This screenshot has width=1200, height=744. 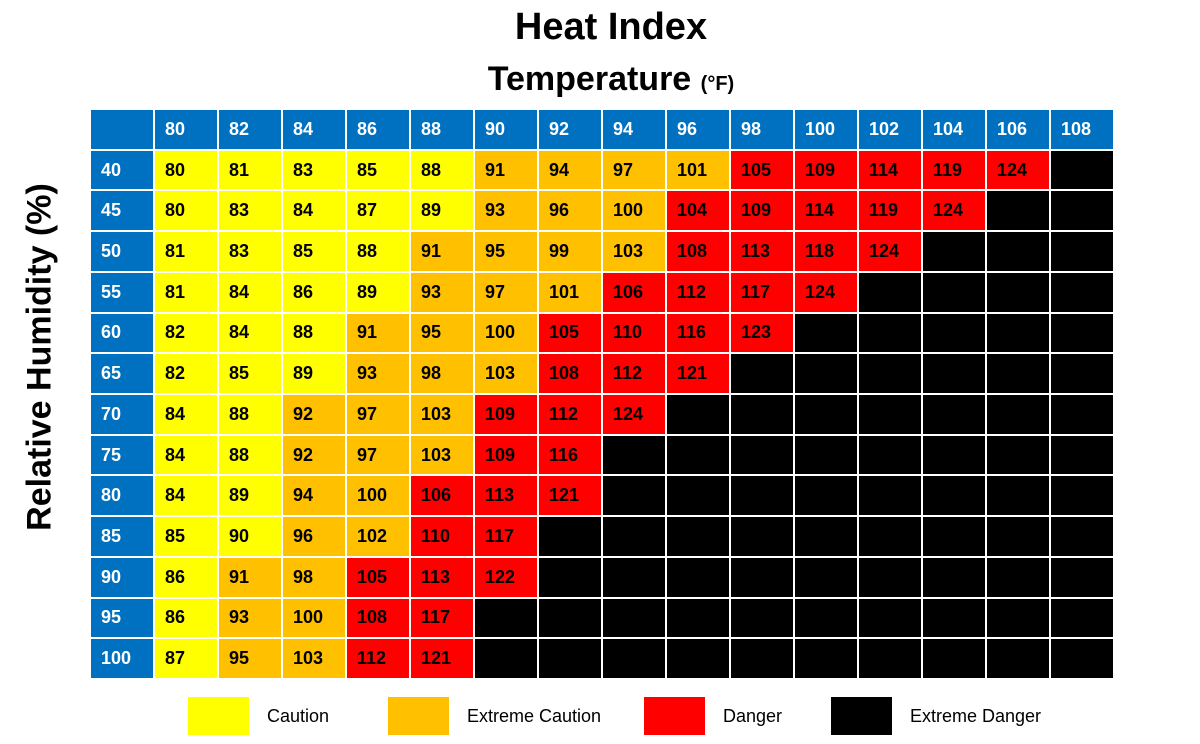 What do you see at coordinates (378, 129) in the screenshot?
I see `temperature-header: 86` at bounding box center [378, 129].